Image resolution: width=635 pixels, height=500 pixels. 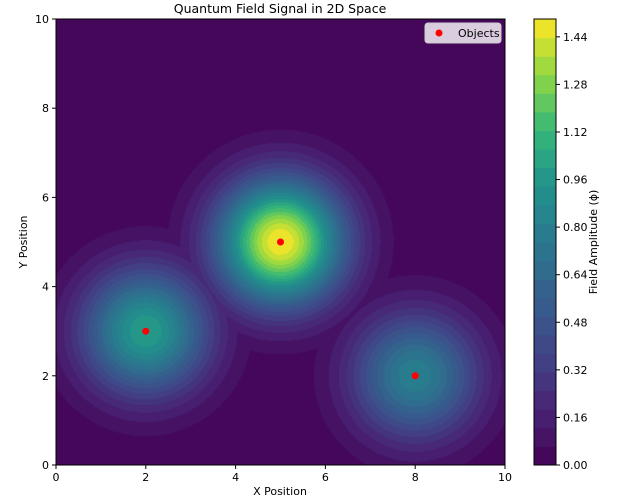 What do you see at coordinates (56, 477) in the screenshot?
I see `x-tick-label: 0` at bounding box center [56, 477].